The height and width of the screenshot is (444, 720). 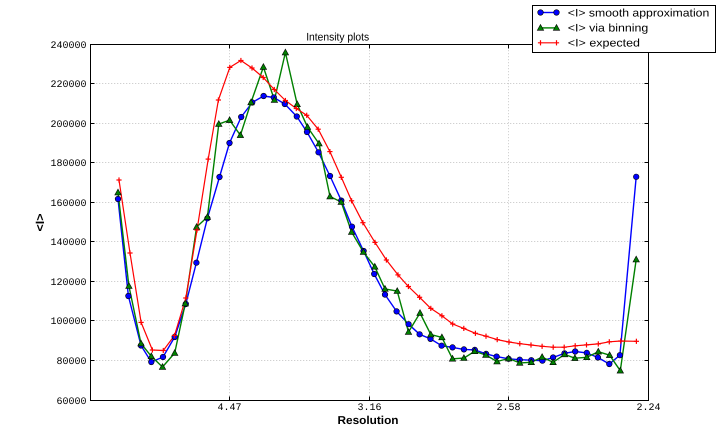 I want to click on svg-text: 180000, so click(x=68, y=164).